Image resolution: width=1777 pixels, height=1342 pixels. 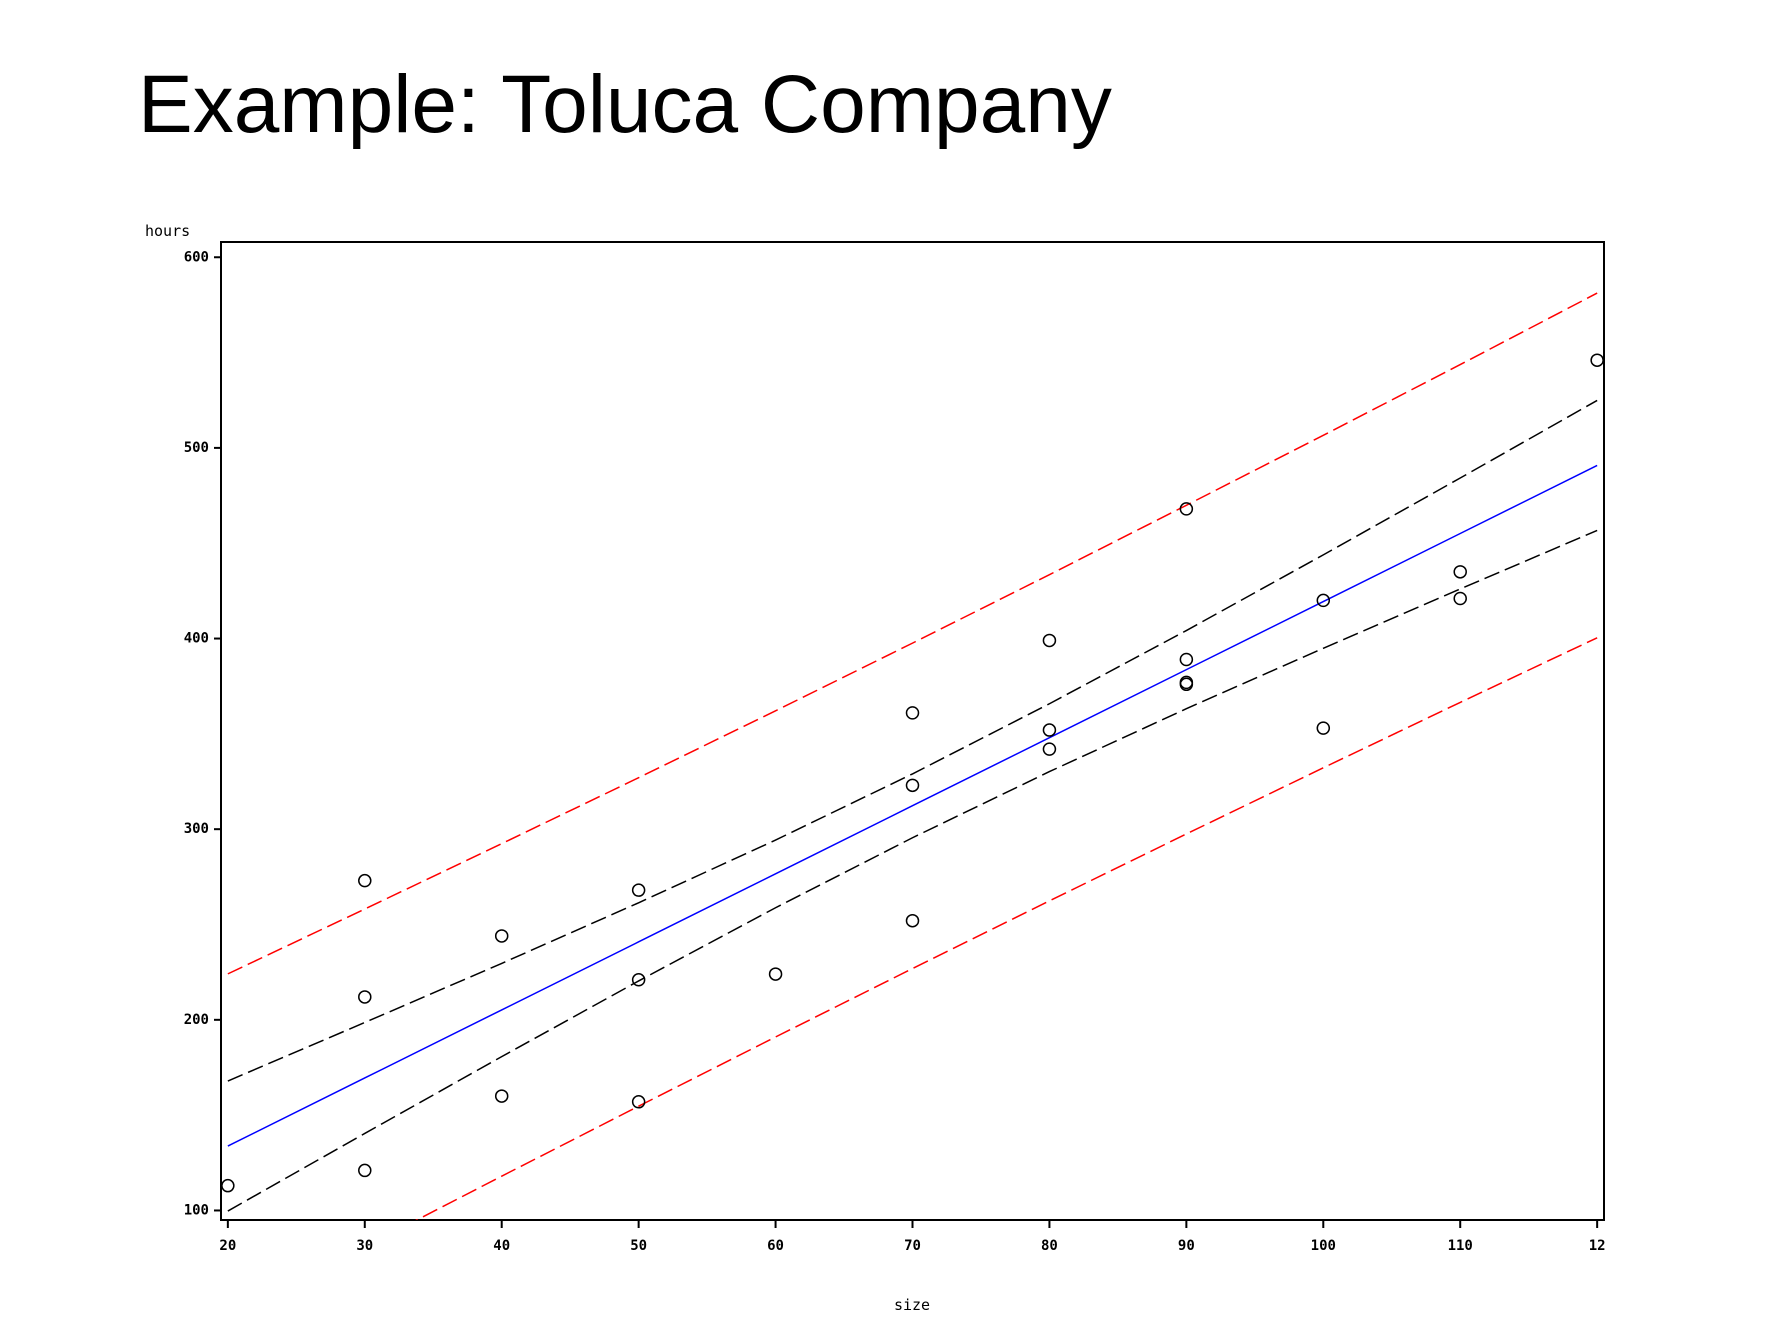 What do you see at coordinates (501, 1246) in the screenshot?
I see `x-tick-label: 40` at bounding box center [501, 1246].